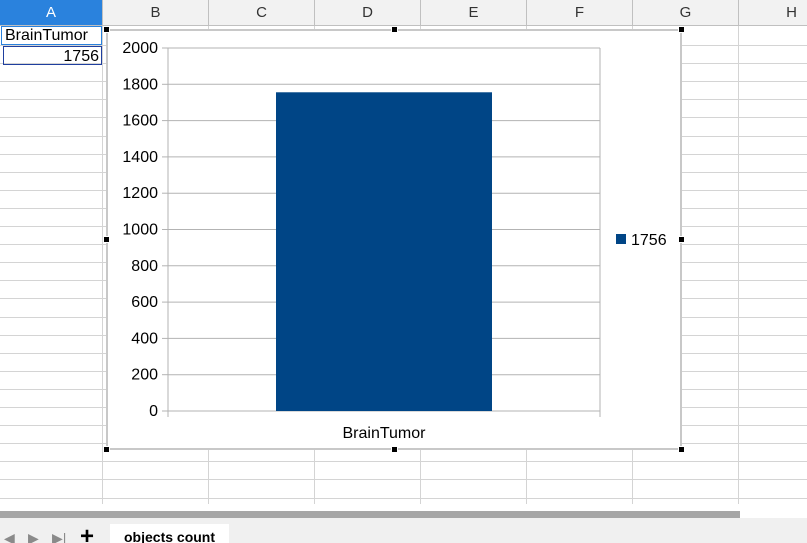  Describe the element at coordinates (394, 29) in the screenshot. I see `chart-resize-handle-n` at that location.